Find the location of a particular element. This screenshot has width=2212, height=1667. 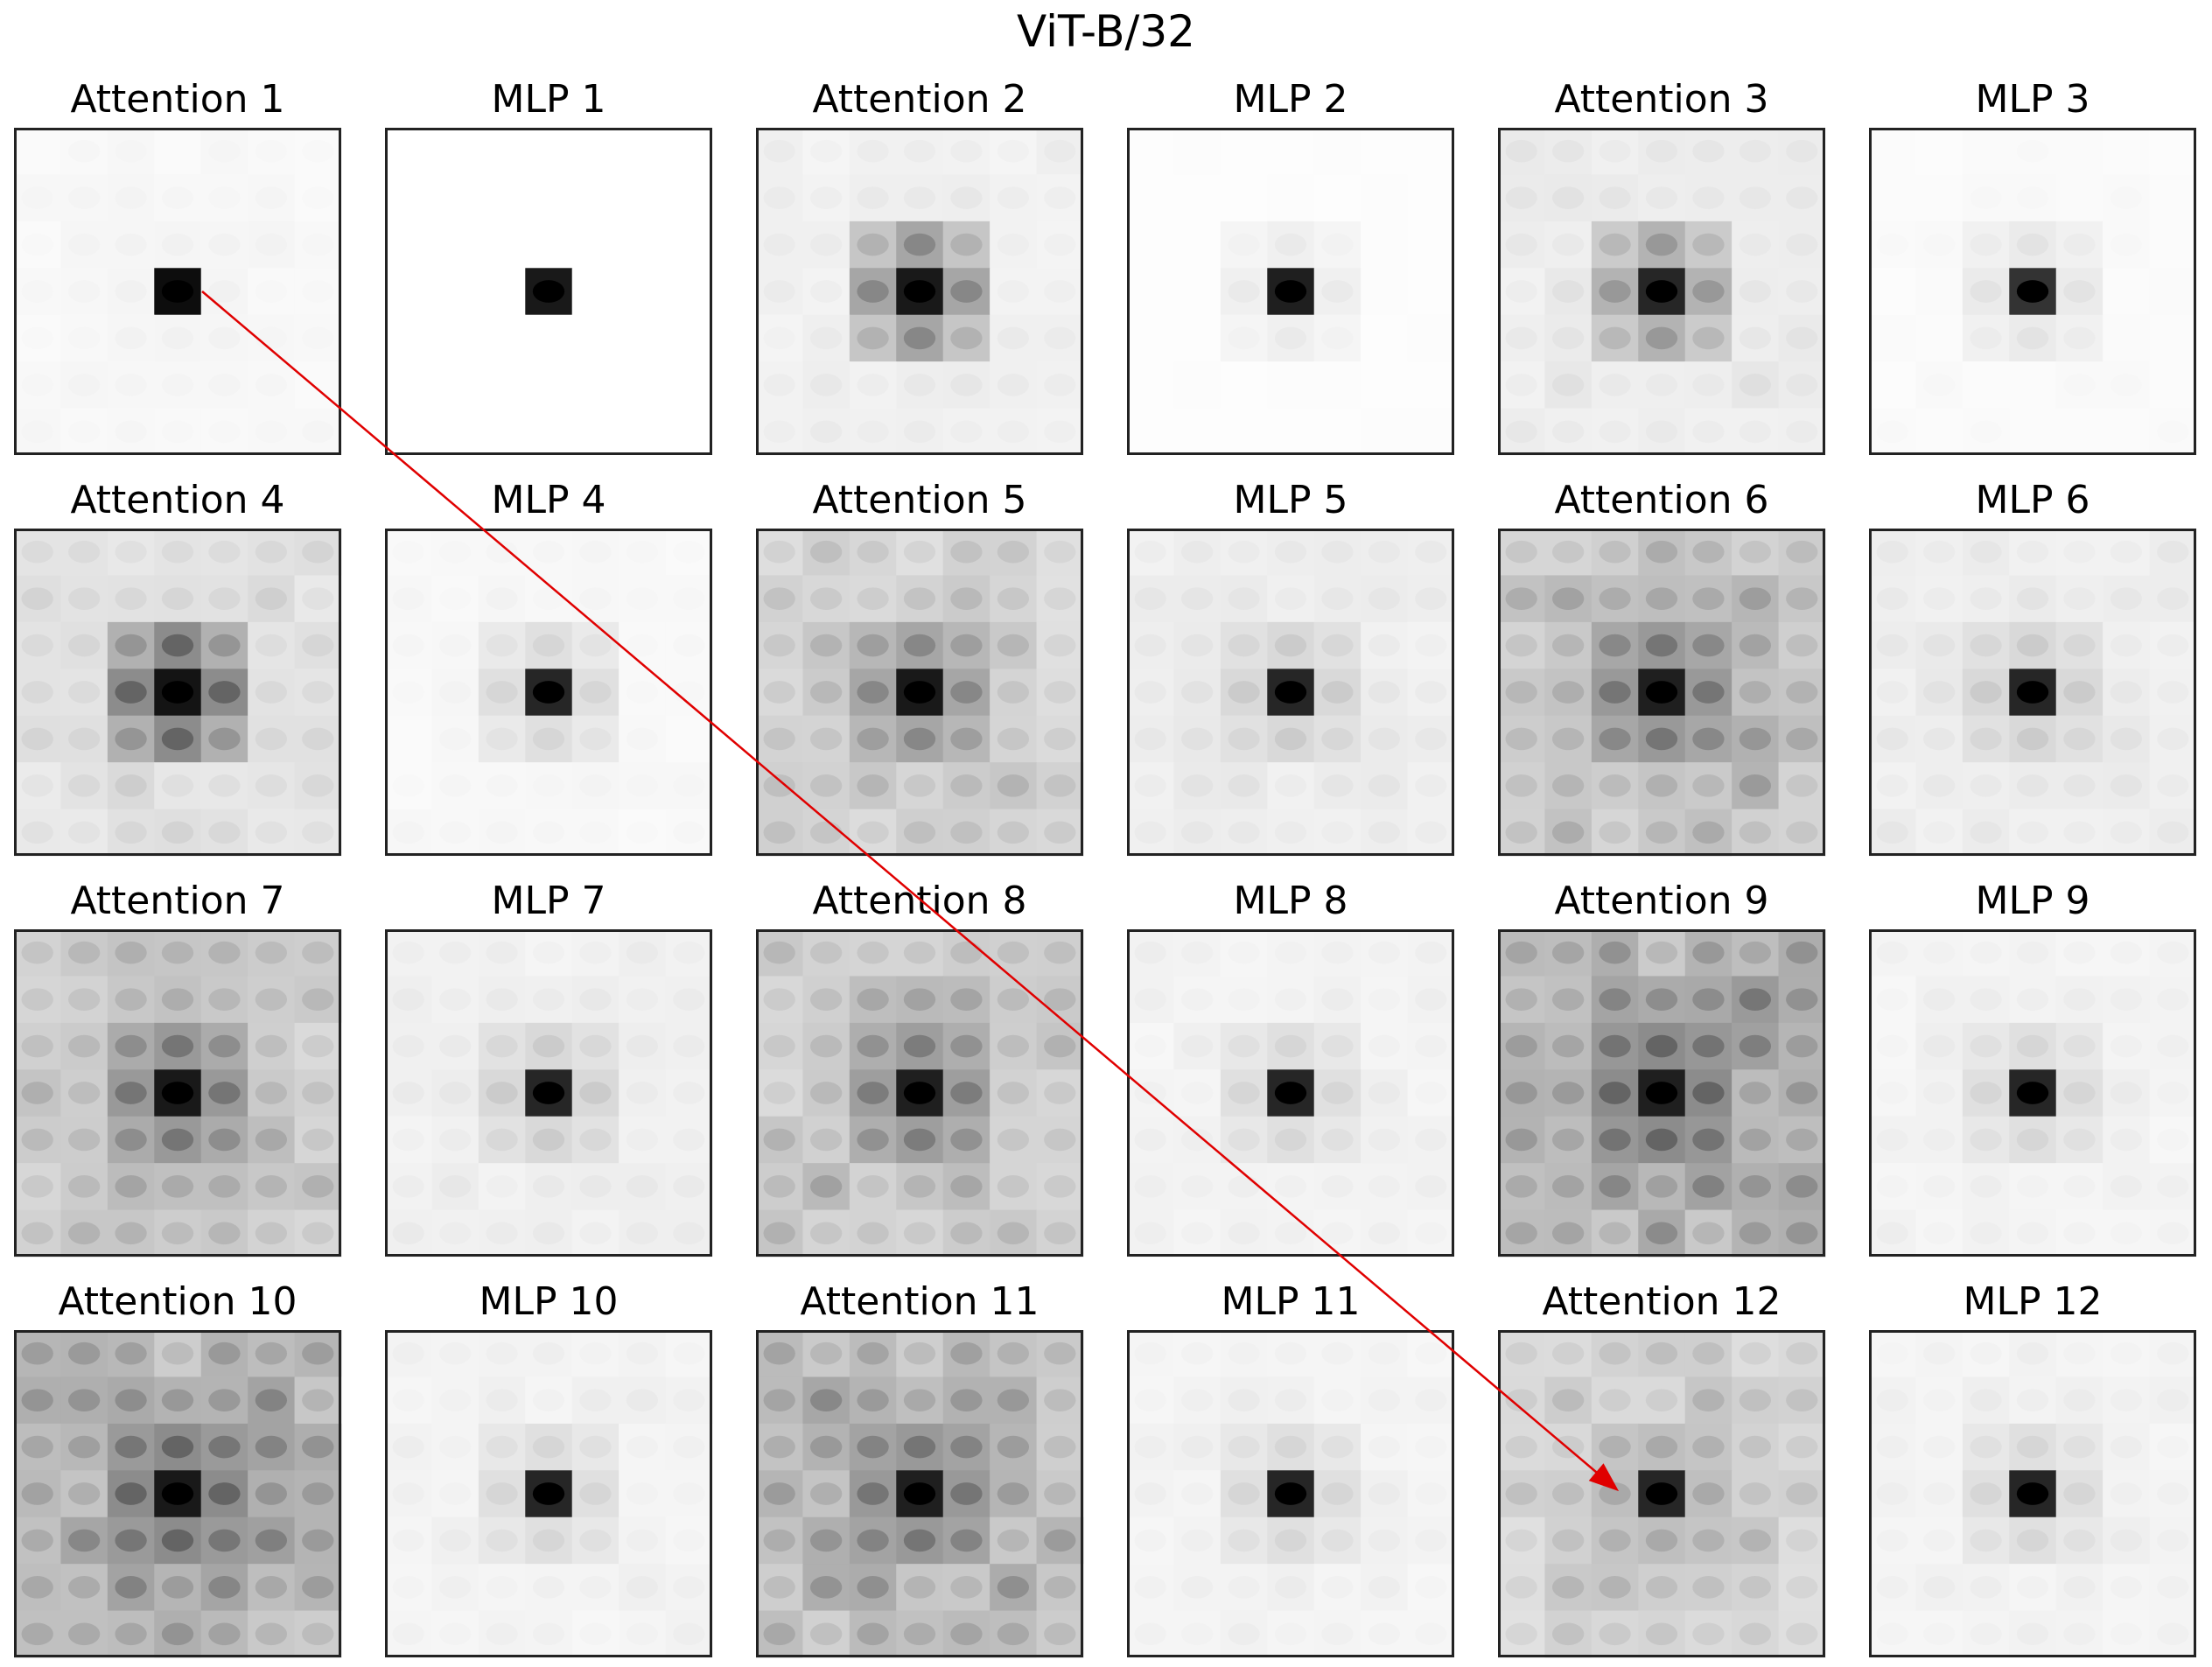

panel-title-attention-6: Attention 6 is located at coordinates (1661, 500).